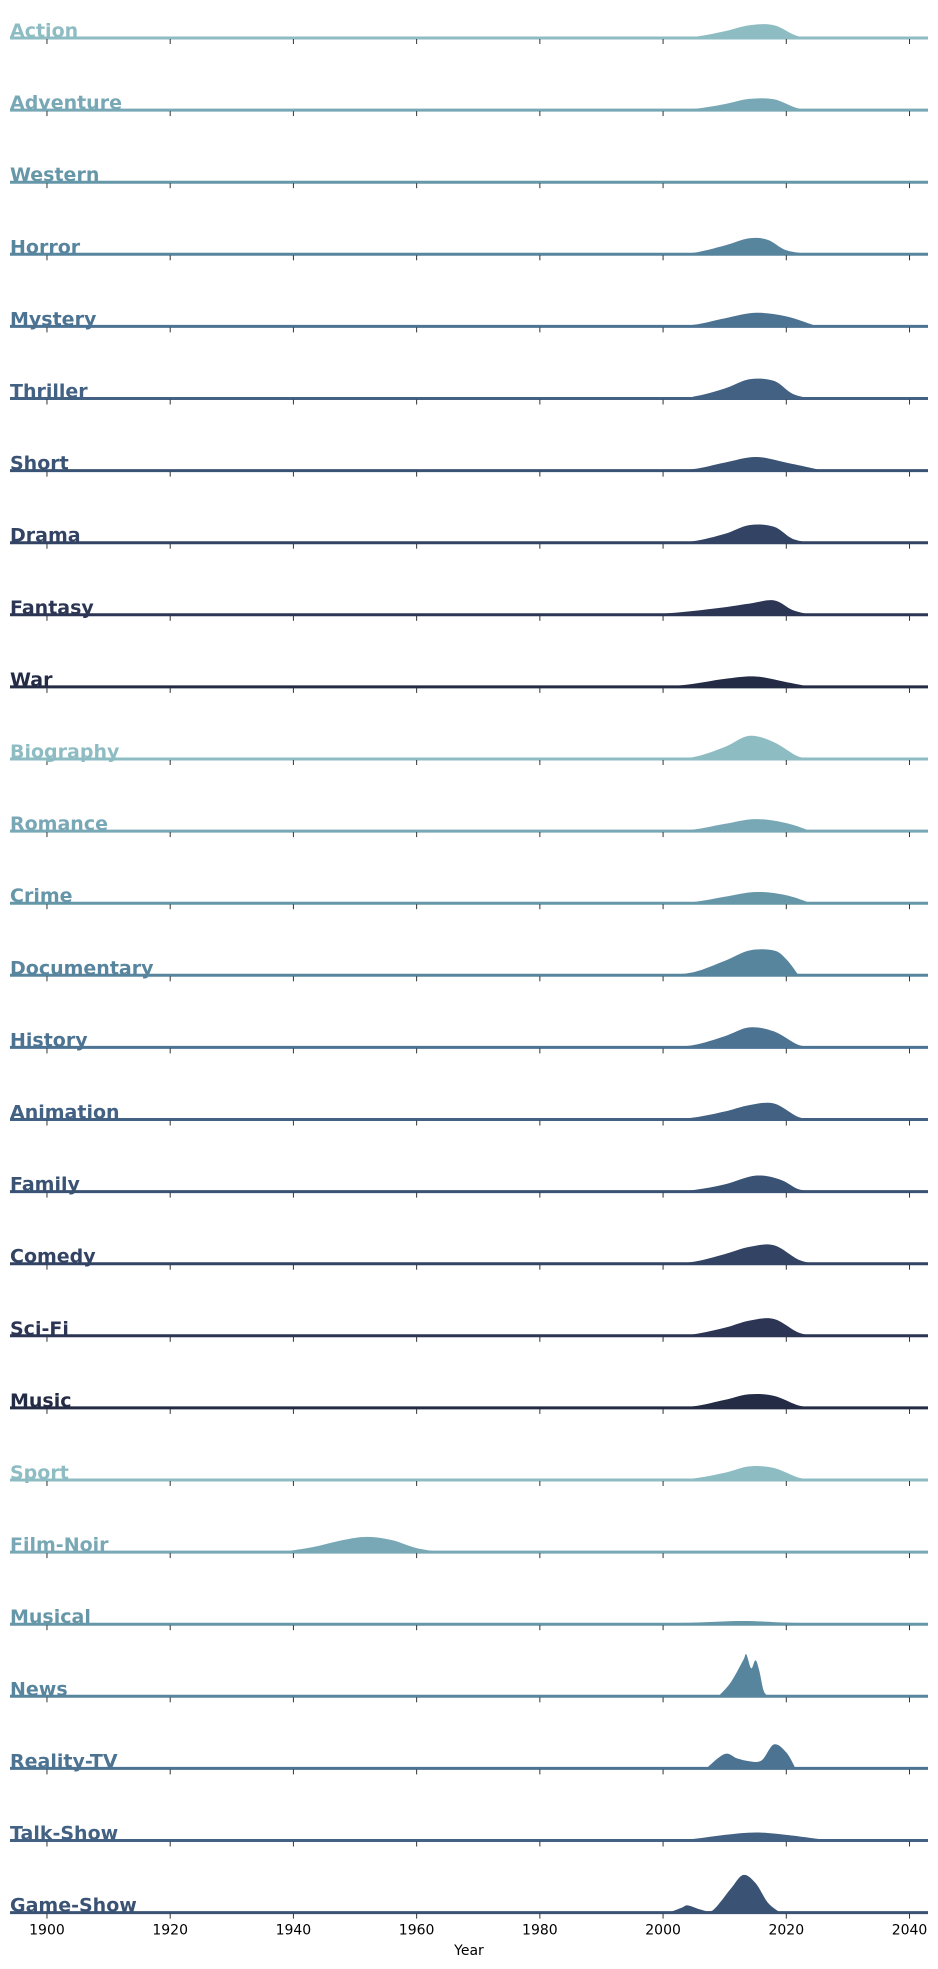  I want to click on genre-label: Film-Noir, so click(59, 1545).